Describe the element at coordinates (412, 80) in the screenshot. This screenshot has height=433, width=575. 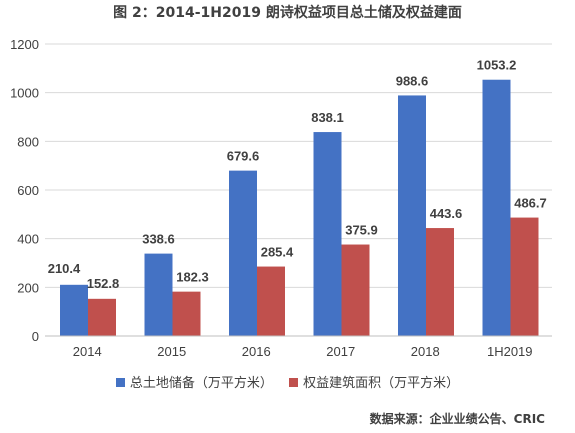
I see `data-label-land-reserve: 988.6` at that location.